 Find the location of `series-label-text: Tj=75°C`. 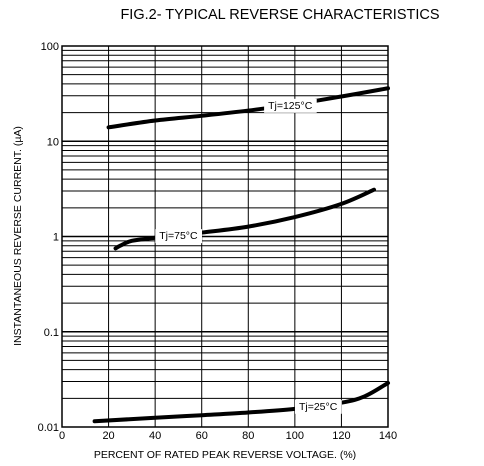

series-label-text: Tj=75°C is located at coordinates (178, 236).